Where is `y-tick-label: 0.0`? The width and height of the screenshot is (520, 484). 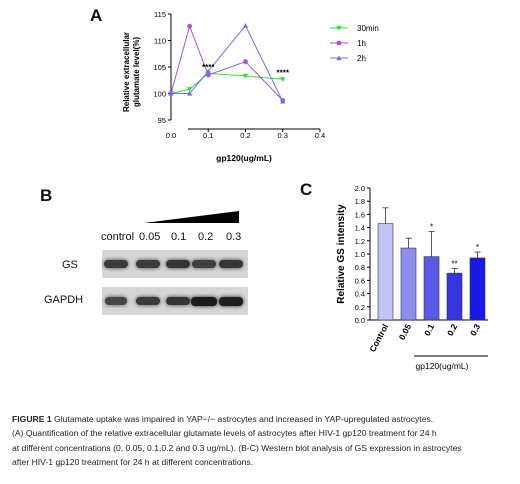
y-tick-label: 0.0 is located at coordinates (360, 320).